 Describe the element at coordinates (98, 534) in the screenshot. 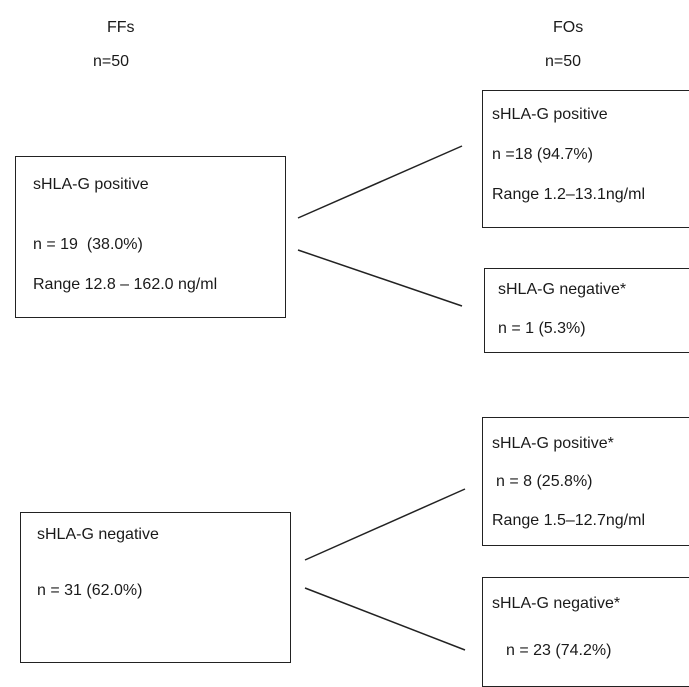

I see `ff-negative-label: sHLA-G negative` at that location.